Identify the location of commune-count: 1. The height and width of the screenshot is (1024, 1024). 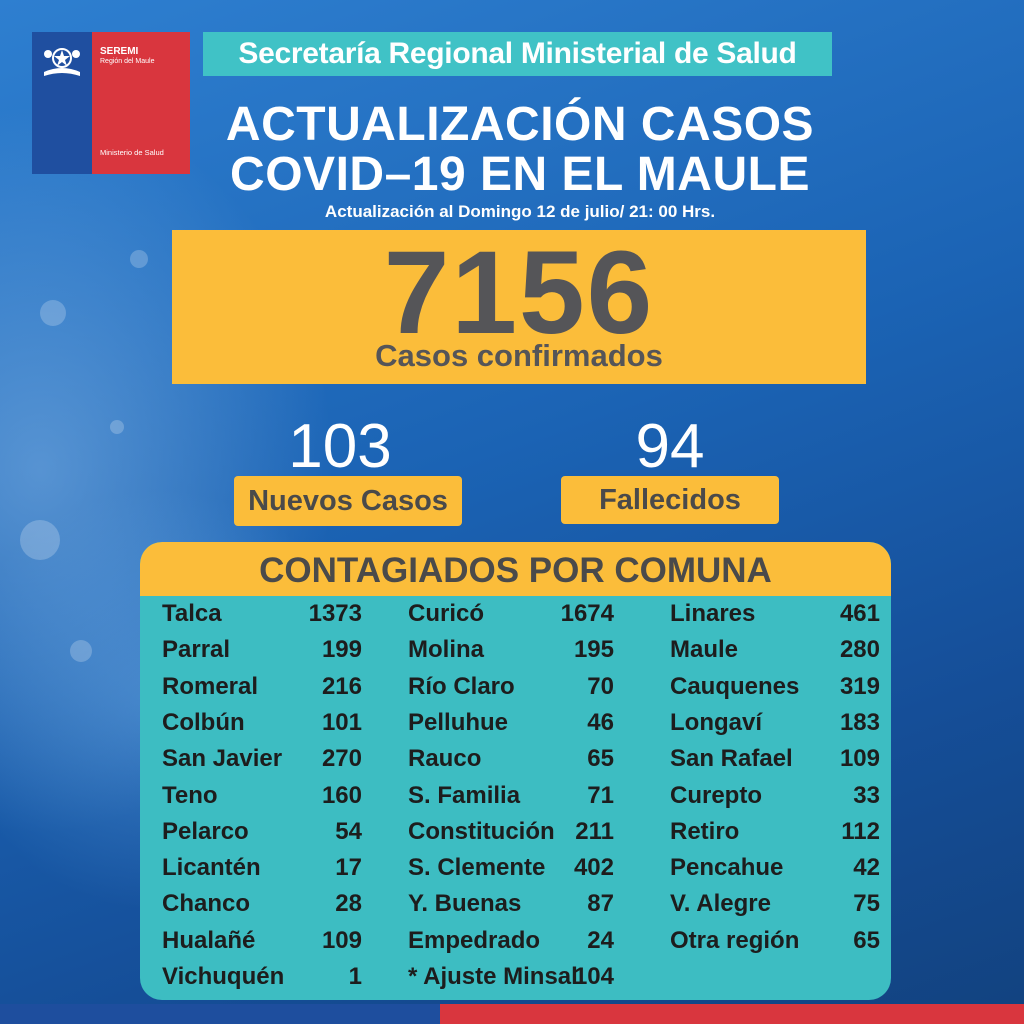
(355, 976).